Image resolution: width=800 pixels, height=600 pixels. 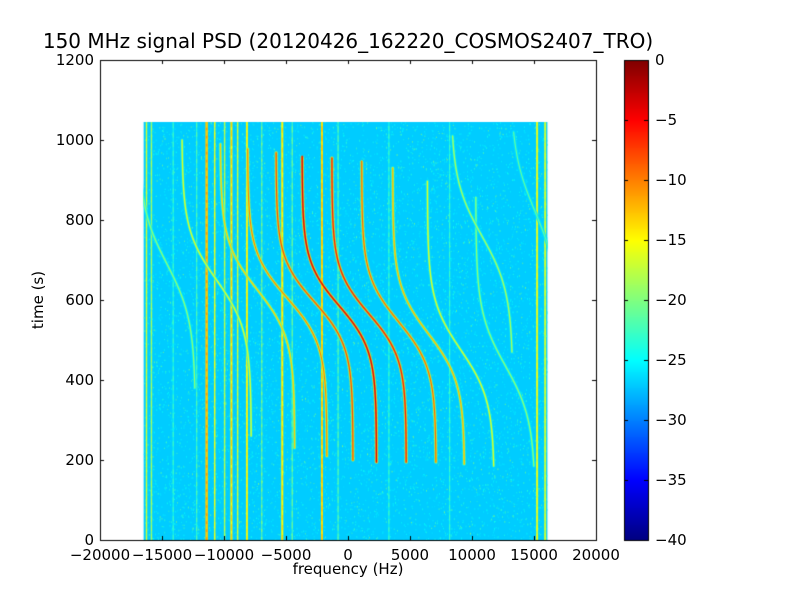 What do you see at coordinates (79, 460) in the screenshot?
I see `y-tick-label: 200` at bounding box center [79, 460].